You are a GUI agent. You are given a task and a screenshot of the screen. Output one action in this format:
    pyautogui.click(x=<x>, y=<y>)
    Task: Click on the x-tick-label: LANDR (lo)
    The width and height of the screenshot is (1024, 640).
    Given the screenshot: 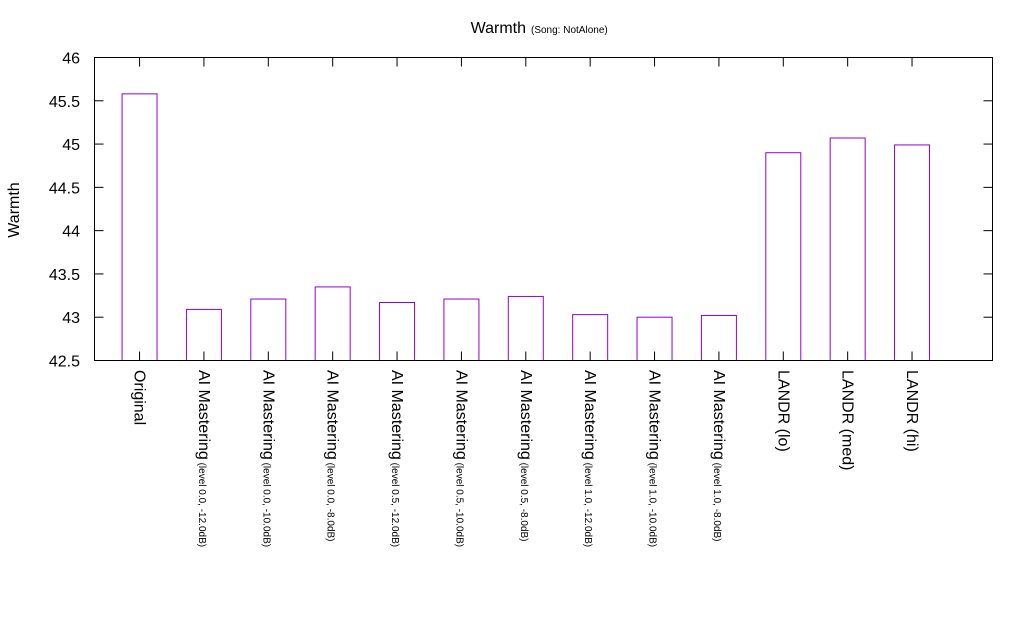 What is the action you would take?
    pyautogui.click(x=782, y=411)
    